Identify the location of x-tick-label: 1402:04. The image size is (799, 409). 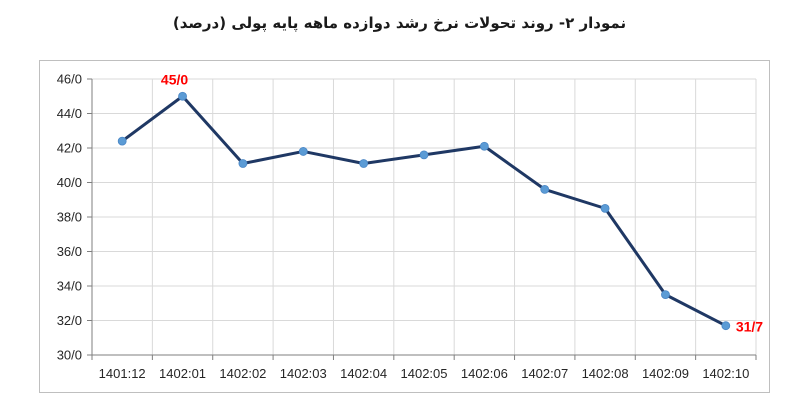
(363, 373).